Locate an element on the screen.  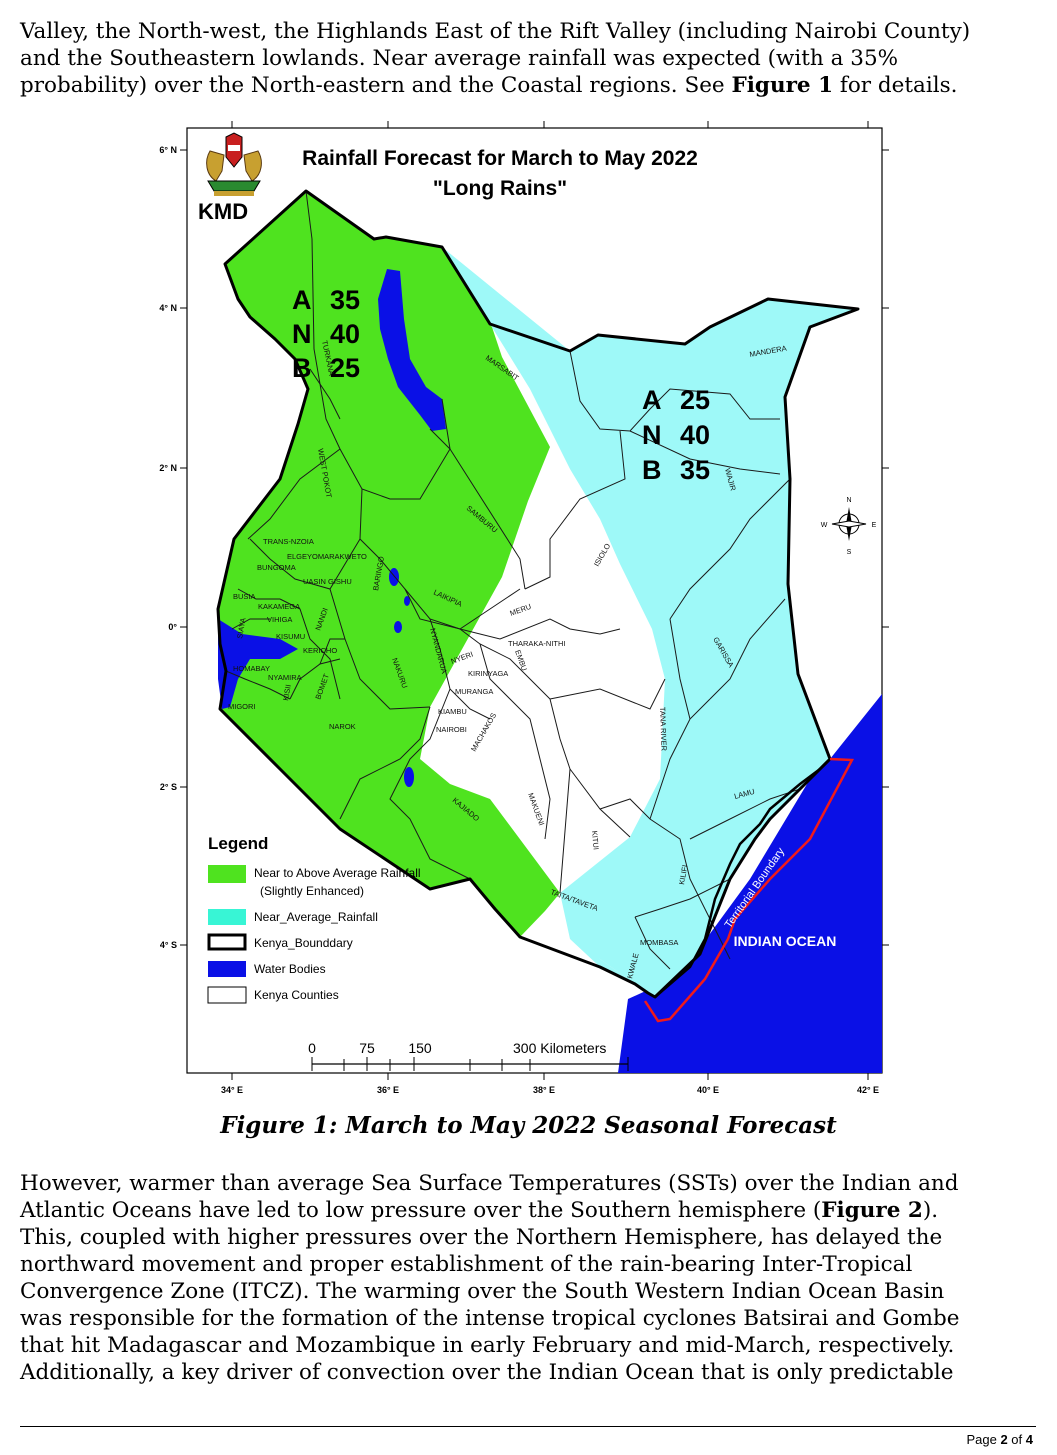
lon-label: 40° E is located at coordinates (708, 1090).